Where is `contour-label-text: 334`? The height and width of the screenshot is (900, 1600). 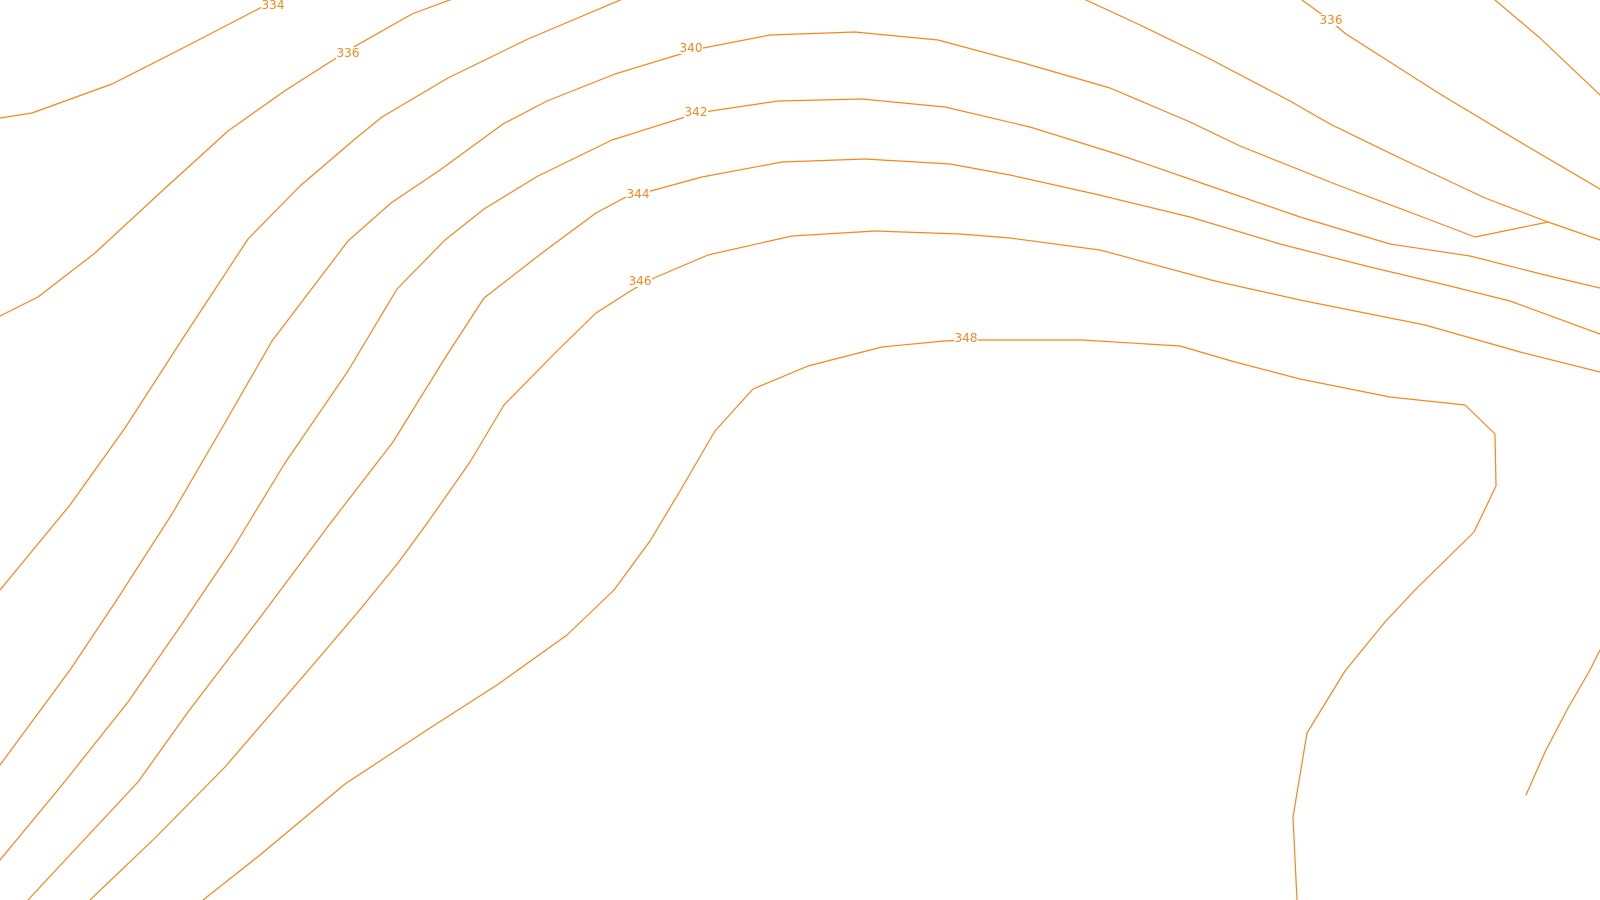
contour-label-text: 334 is located at coordinates (273, 6).